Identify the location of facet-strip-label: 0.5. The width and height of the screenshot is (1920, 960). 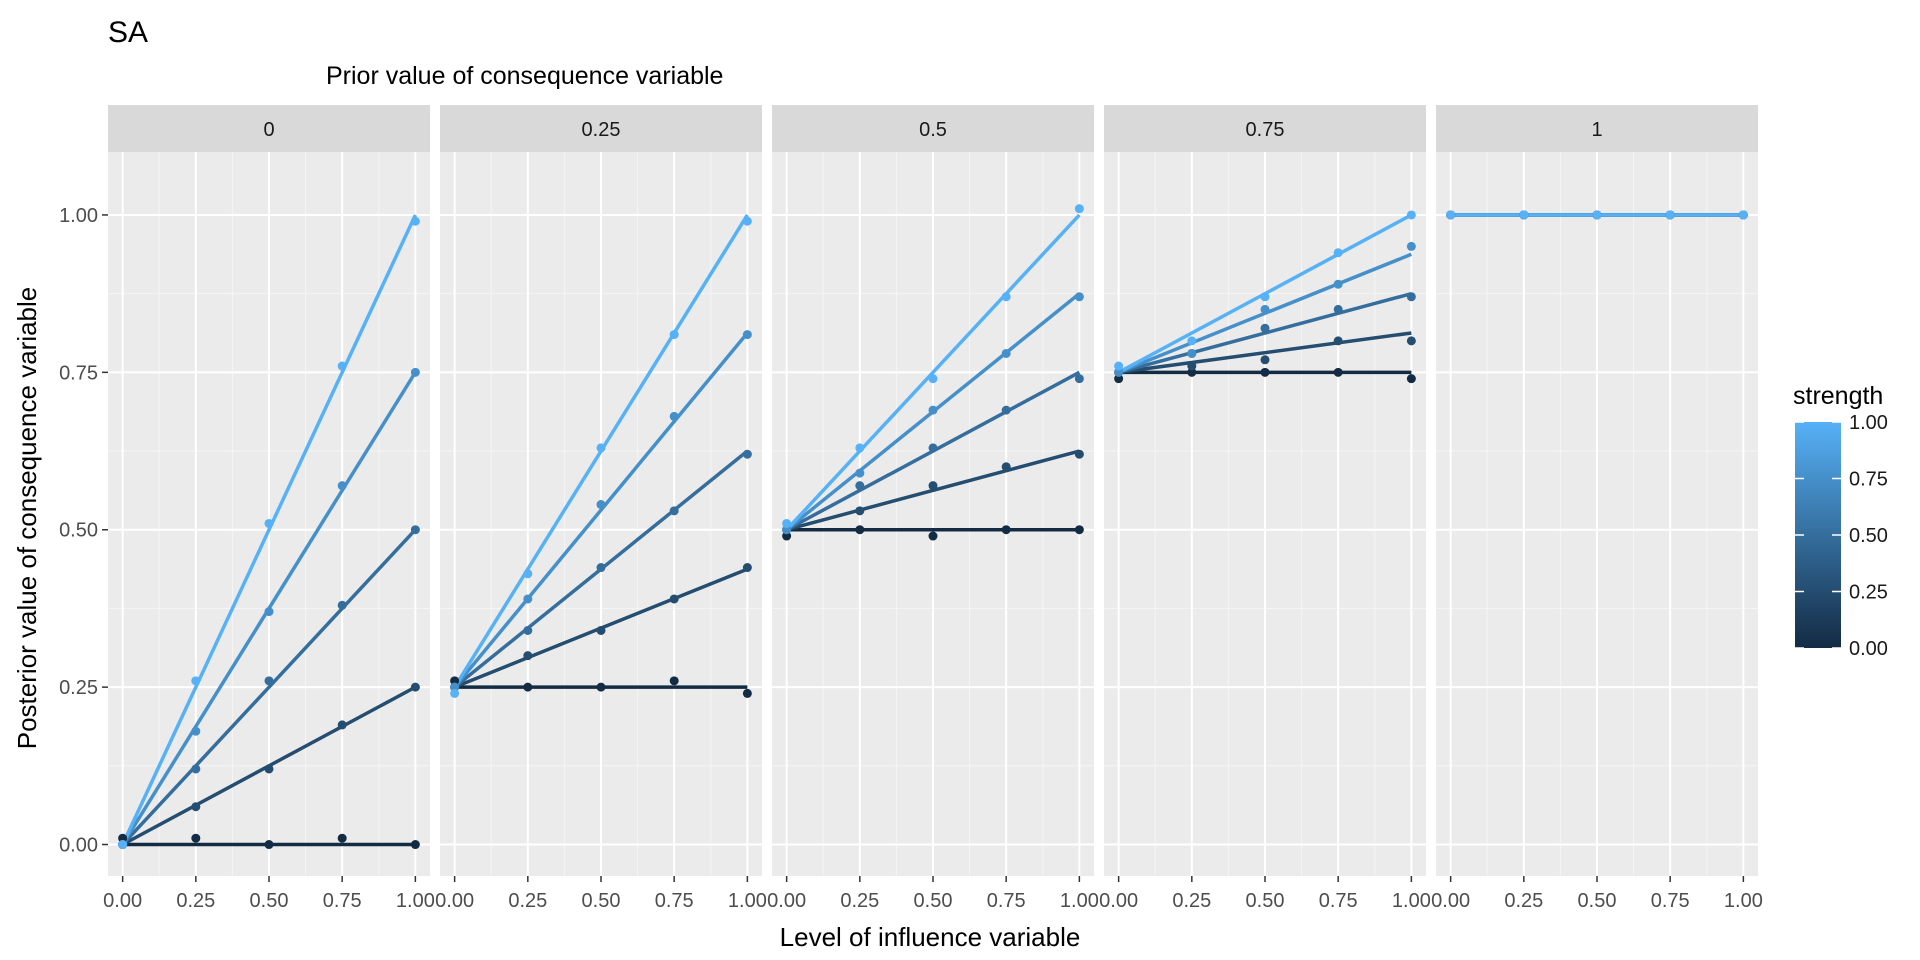
(933, 130).